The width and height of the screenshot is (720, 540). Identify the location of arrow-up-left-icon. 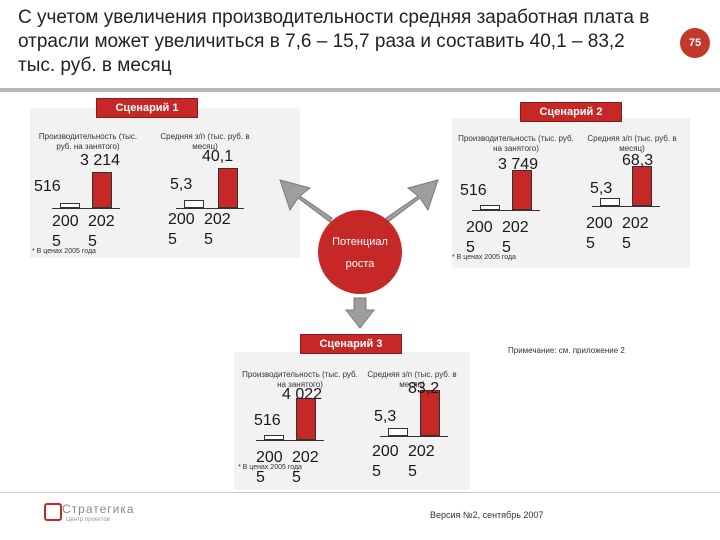
(306, 201).